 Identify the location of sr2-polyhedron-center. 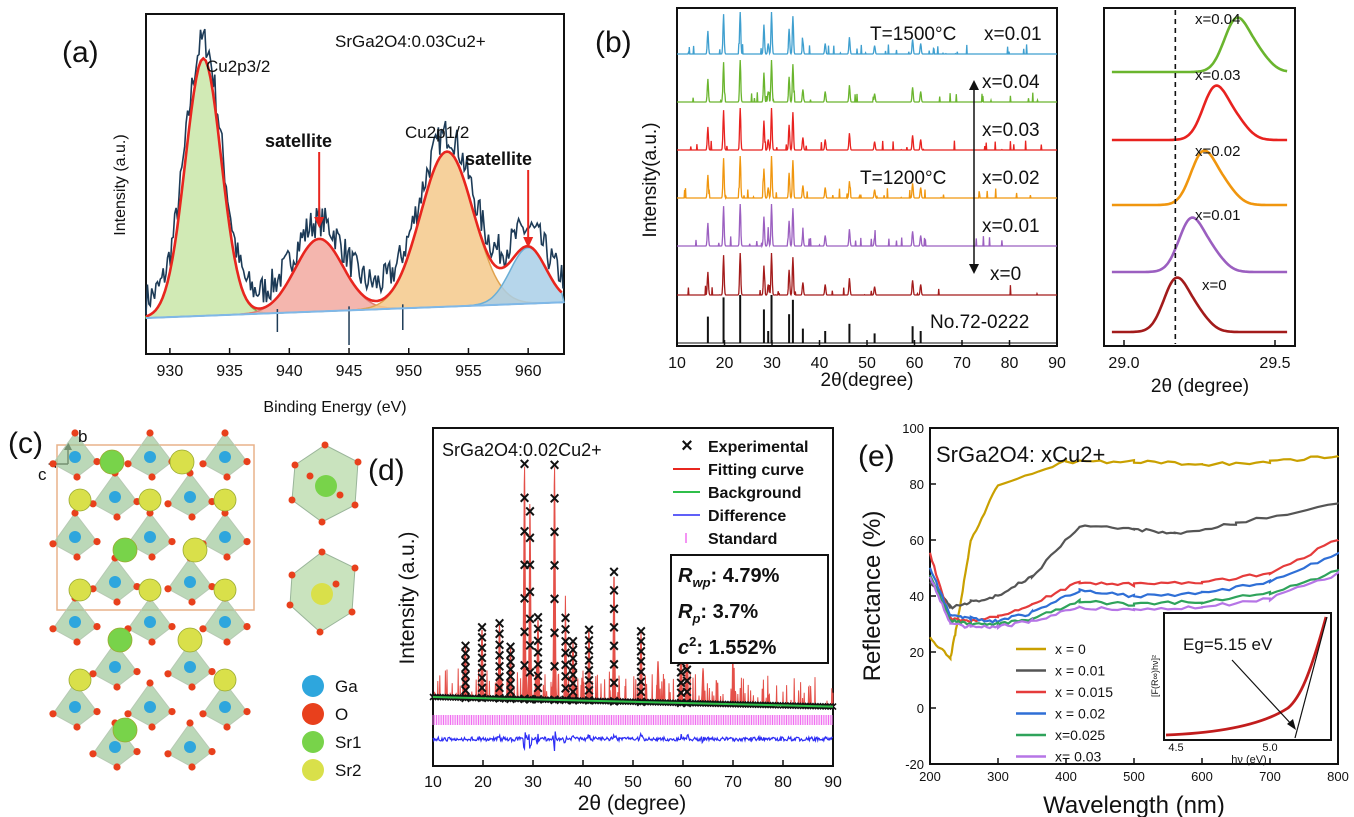
(322, 594).